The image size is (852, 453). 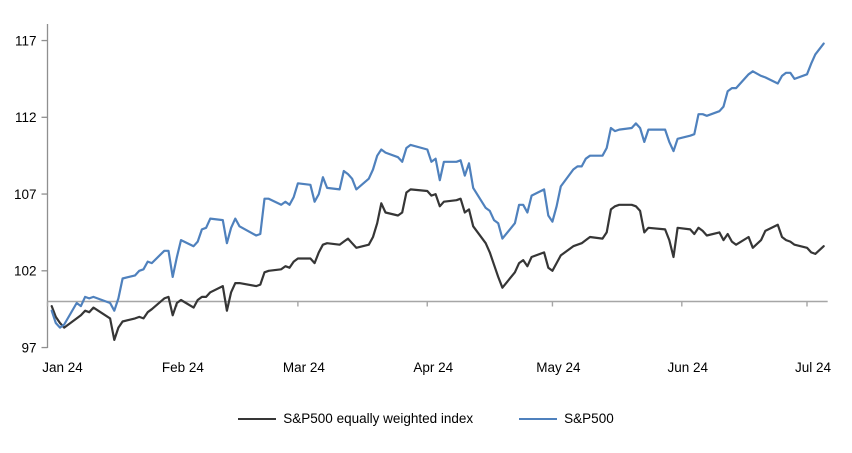 What do you see at coordinates (558, 367) in the screenshot?
I see `x-axis-tick-label: May 24` at bounding box center [558, 367].